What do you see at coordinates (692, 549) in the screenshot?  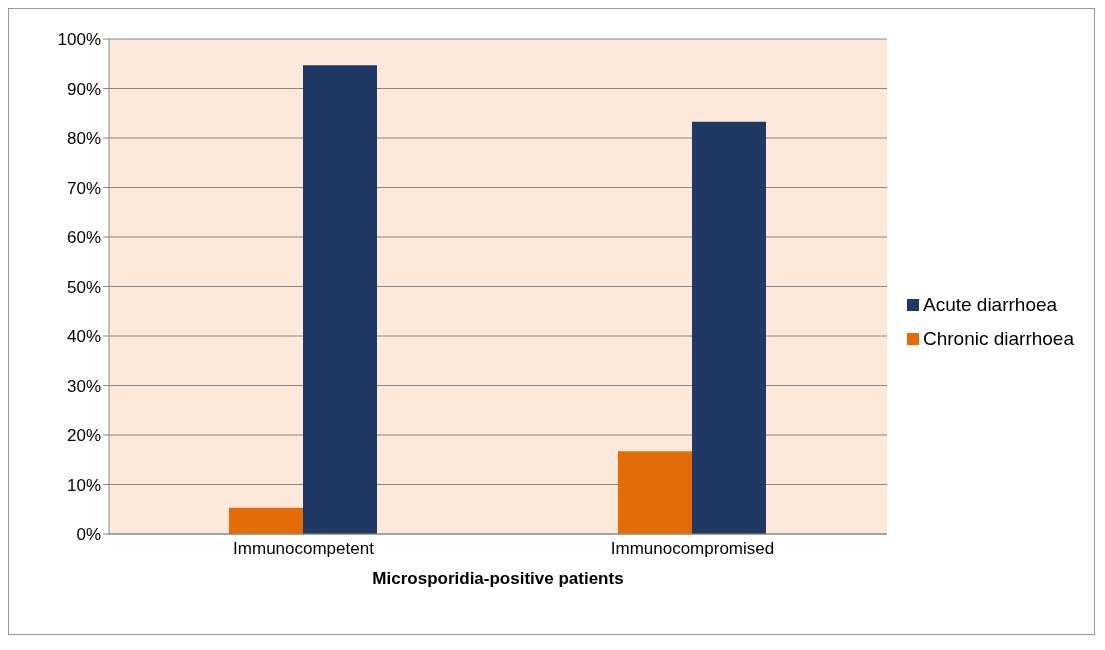 I see `x-tick-label: Immunocompromised` at bounding box center [692, 549].